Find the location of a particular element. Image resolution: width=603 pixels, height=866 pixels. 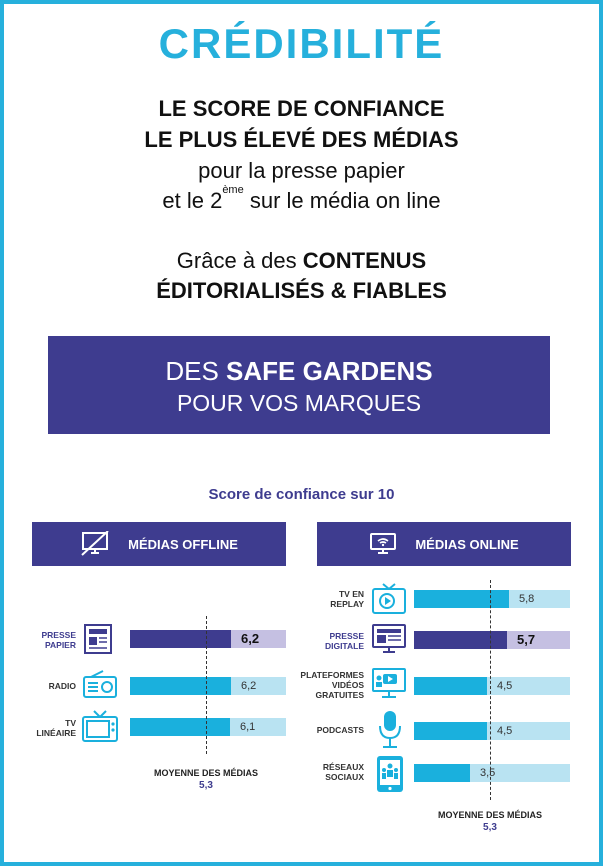

online-label-4: RÉSEAUX SOCIAUX is located at coordinates (343, 772).